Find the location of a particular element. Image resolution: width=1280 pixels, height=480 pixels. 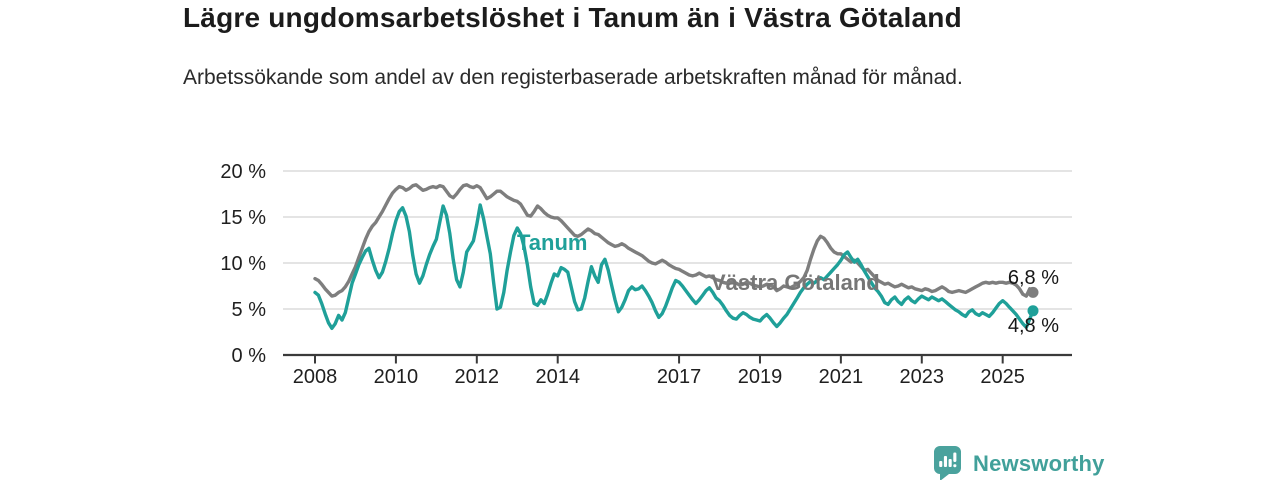

x-axis-tick-label: 2014 is located at coordinates (557, 377).